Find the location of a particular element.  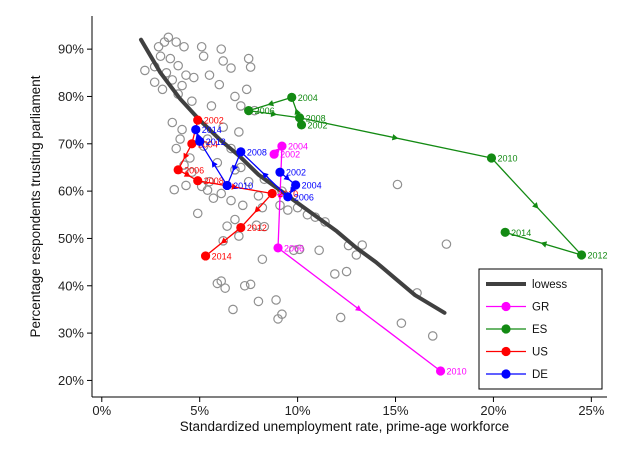

legend-marker is located at coordinates (506, 329).